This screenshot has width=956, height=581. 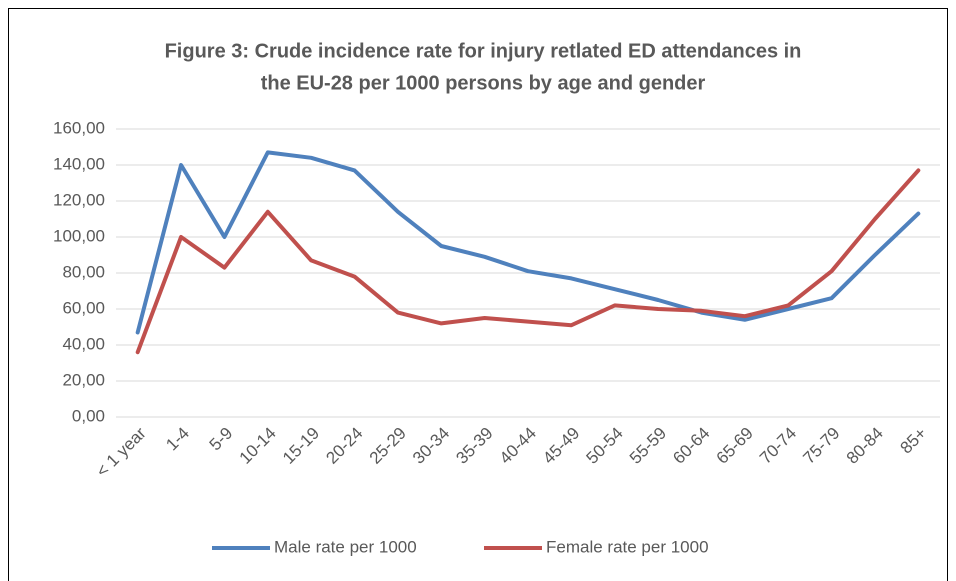 I want to click on y-tick-label: 20,00, so click(x=83, y=379).